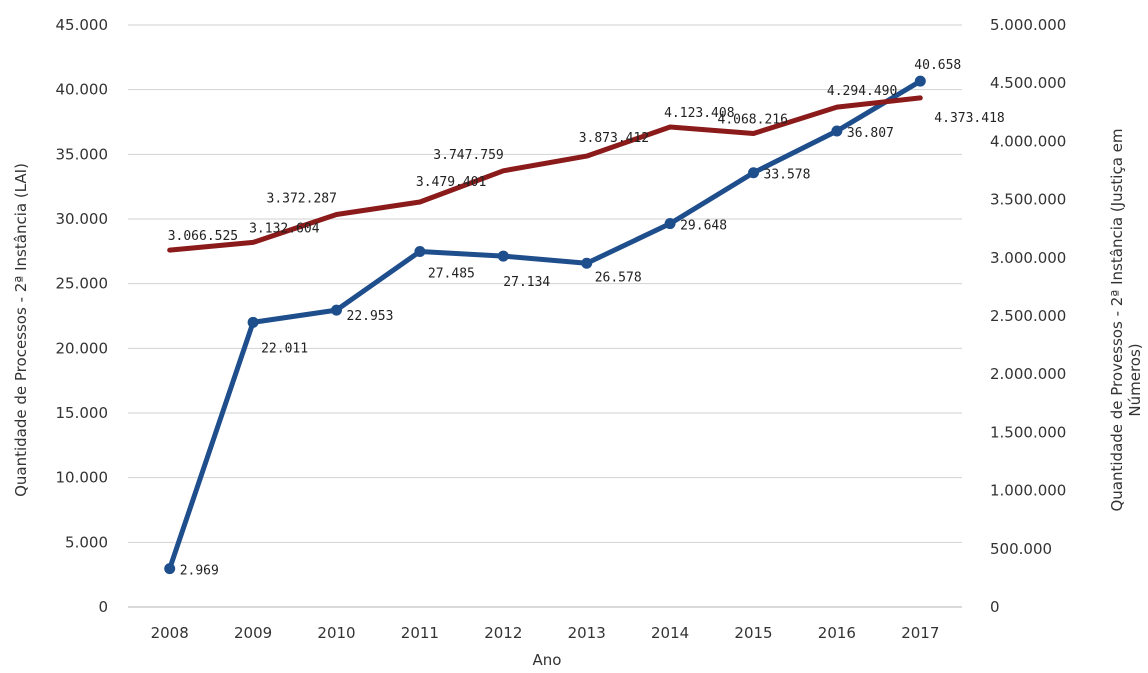  I want to click on data-label: 27.134, so click(526, 282).